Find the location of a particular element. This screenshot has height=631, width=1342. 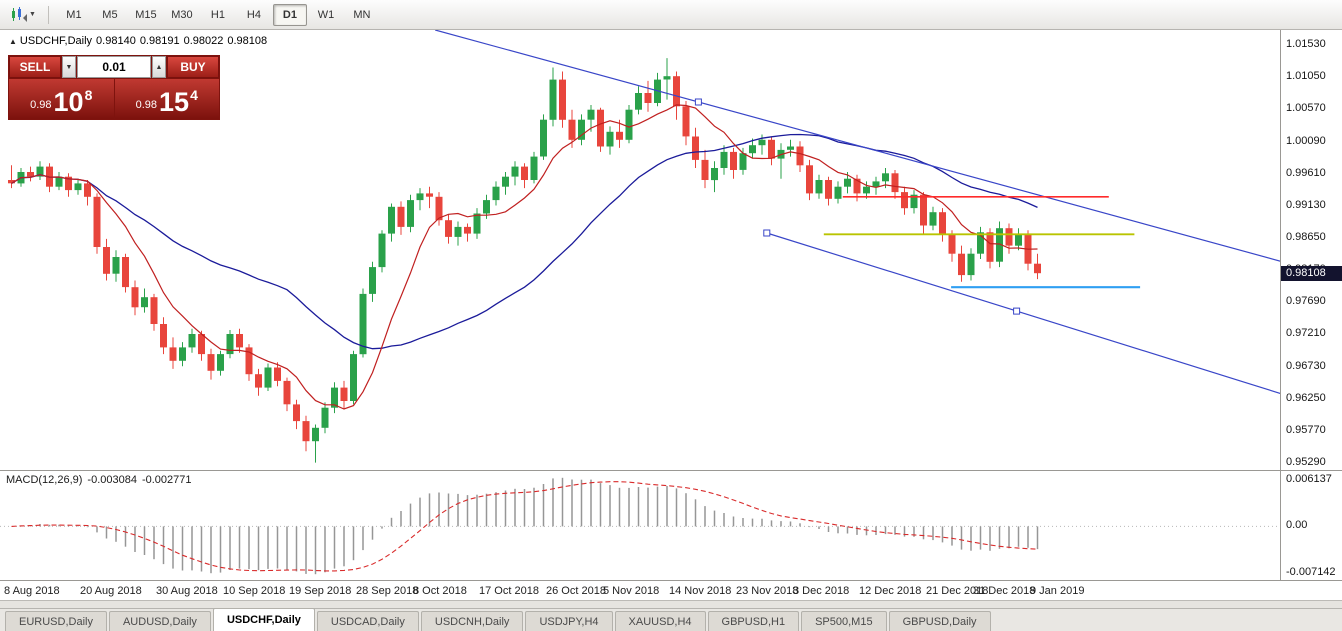

date-axis-label: 8 Oct 2018 is located at coordinates (440, 591).